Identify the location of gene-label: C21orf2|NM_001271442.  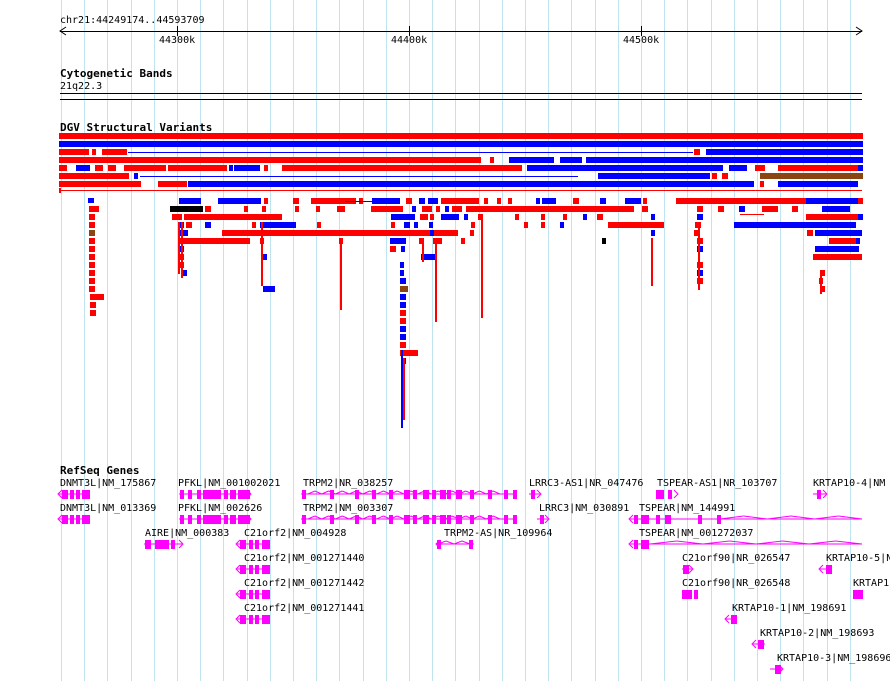
(304, 583).